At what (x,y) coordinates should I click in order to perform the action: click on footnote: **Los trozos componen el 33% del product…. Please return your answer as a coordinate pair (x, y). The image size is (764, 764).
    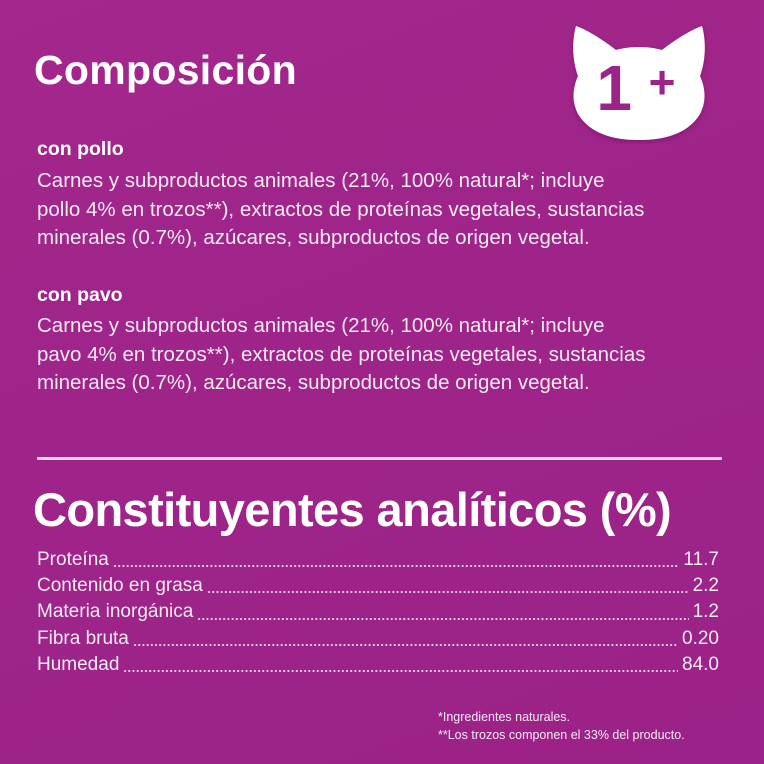
    Looking at the image, I should click on (561, 735).